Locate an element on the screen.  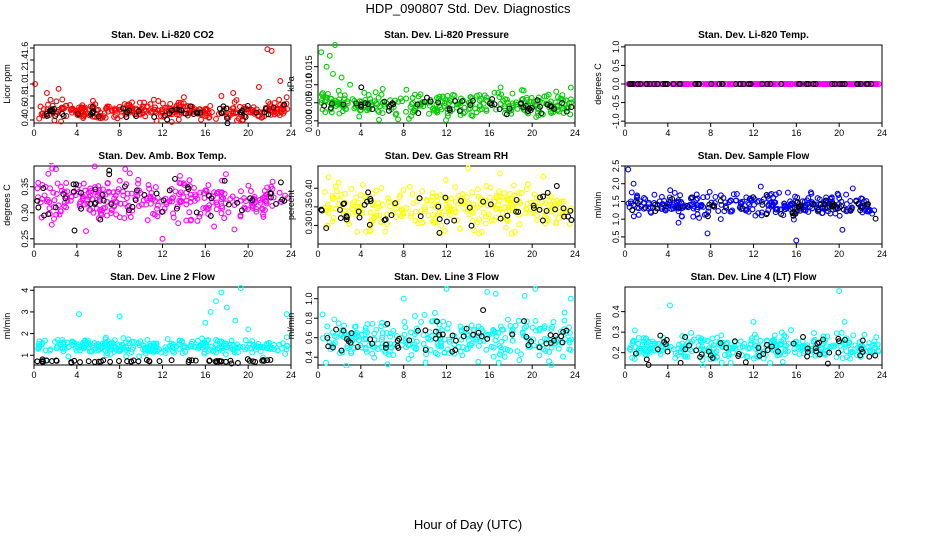
y-tick-label: 0.3 is located at coordinates (616, 332).